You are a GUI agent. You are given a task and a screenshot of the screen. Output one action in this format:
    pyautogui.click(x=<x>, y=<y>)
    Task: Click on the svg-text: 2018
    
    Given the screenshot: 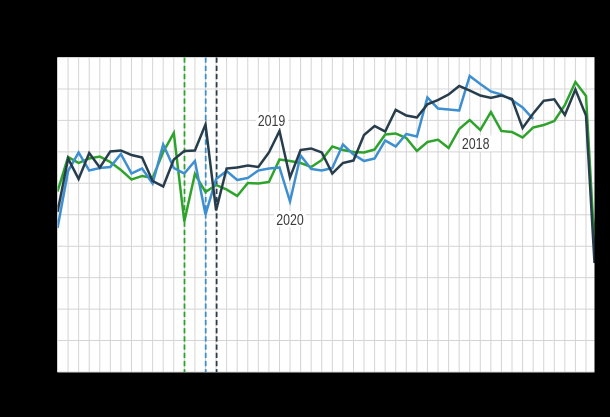 What is the action you would take?
    pyautogui.click(x=476, y=144)
    